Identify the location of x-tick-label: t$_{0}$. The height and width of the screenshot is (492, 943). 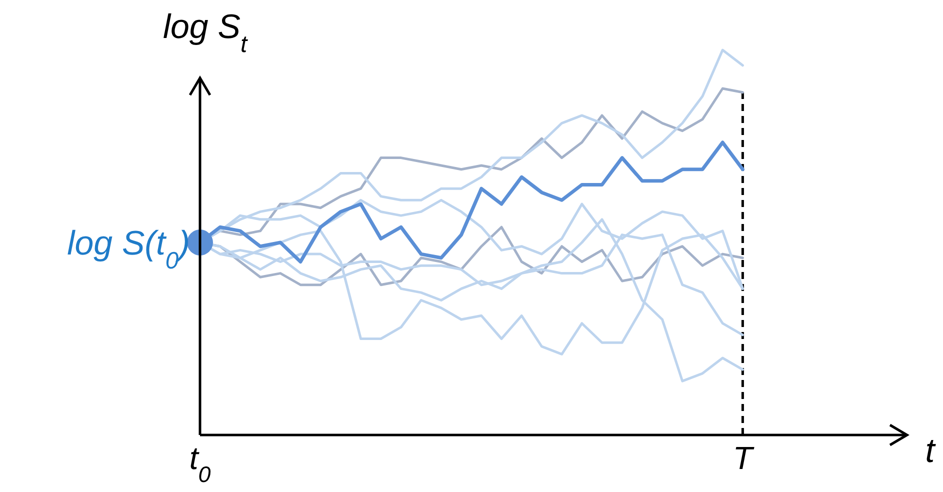
(200, 463).